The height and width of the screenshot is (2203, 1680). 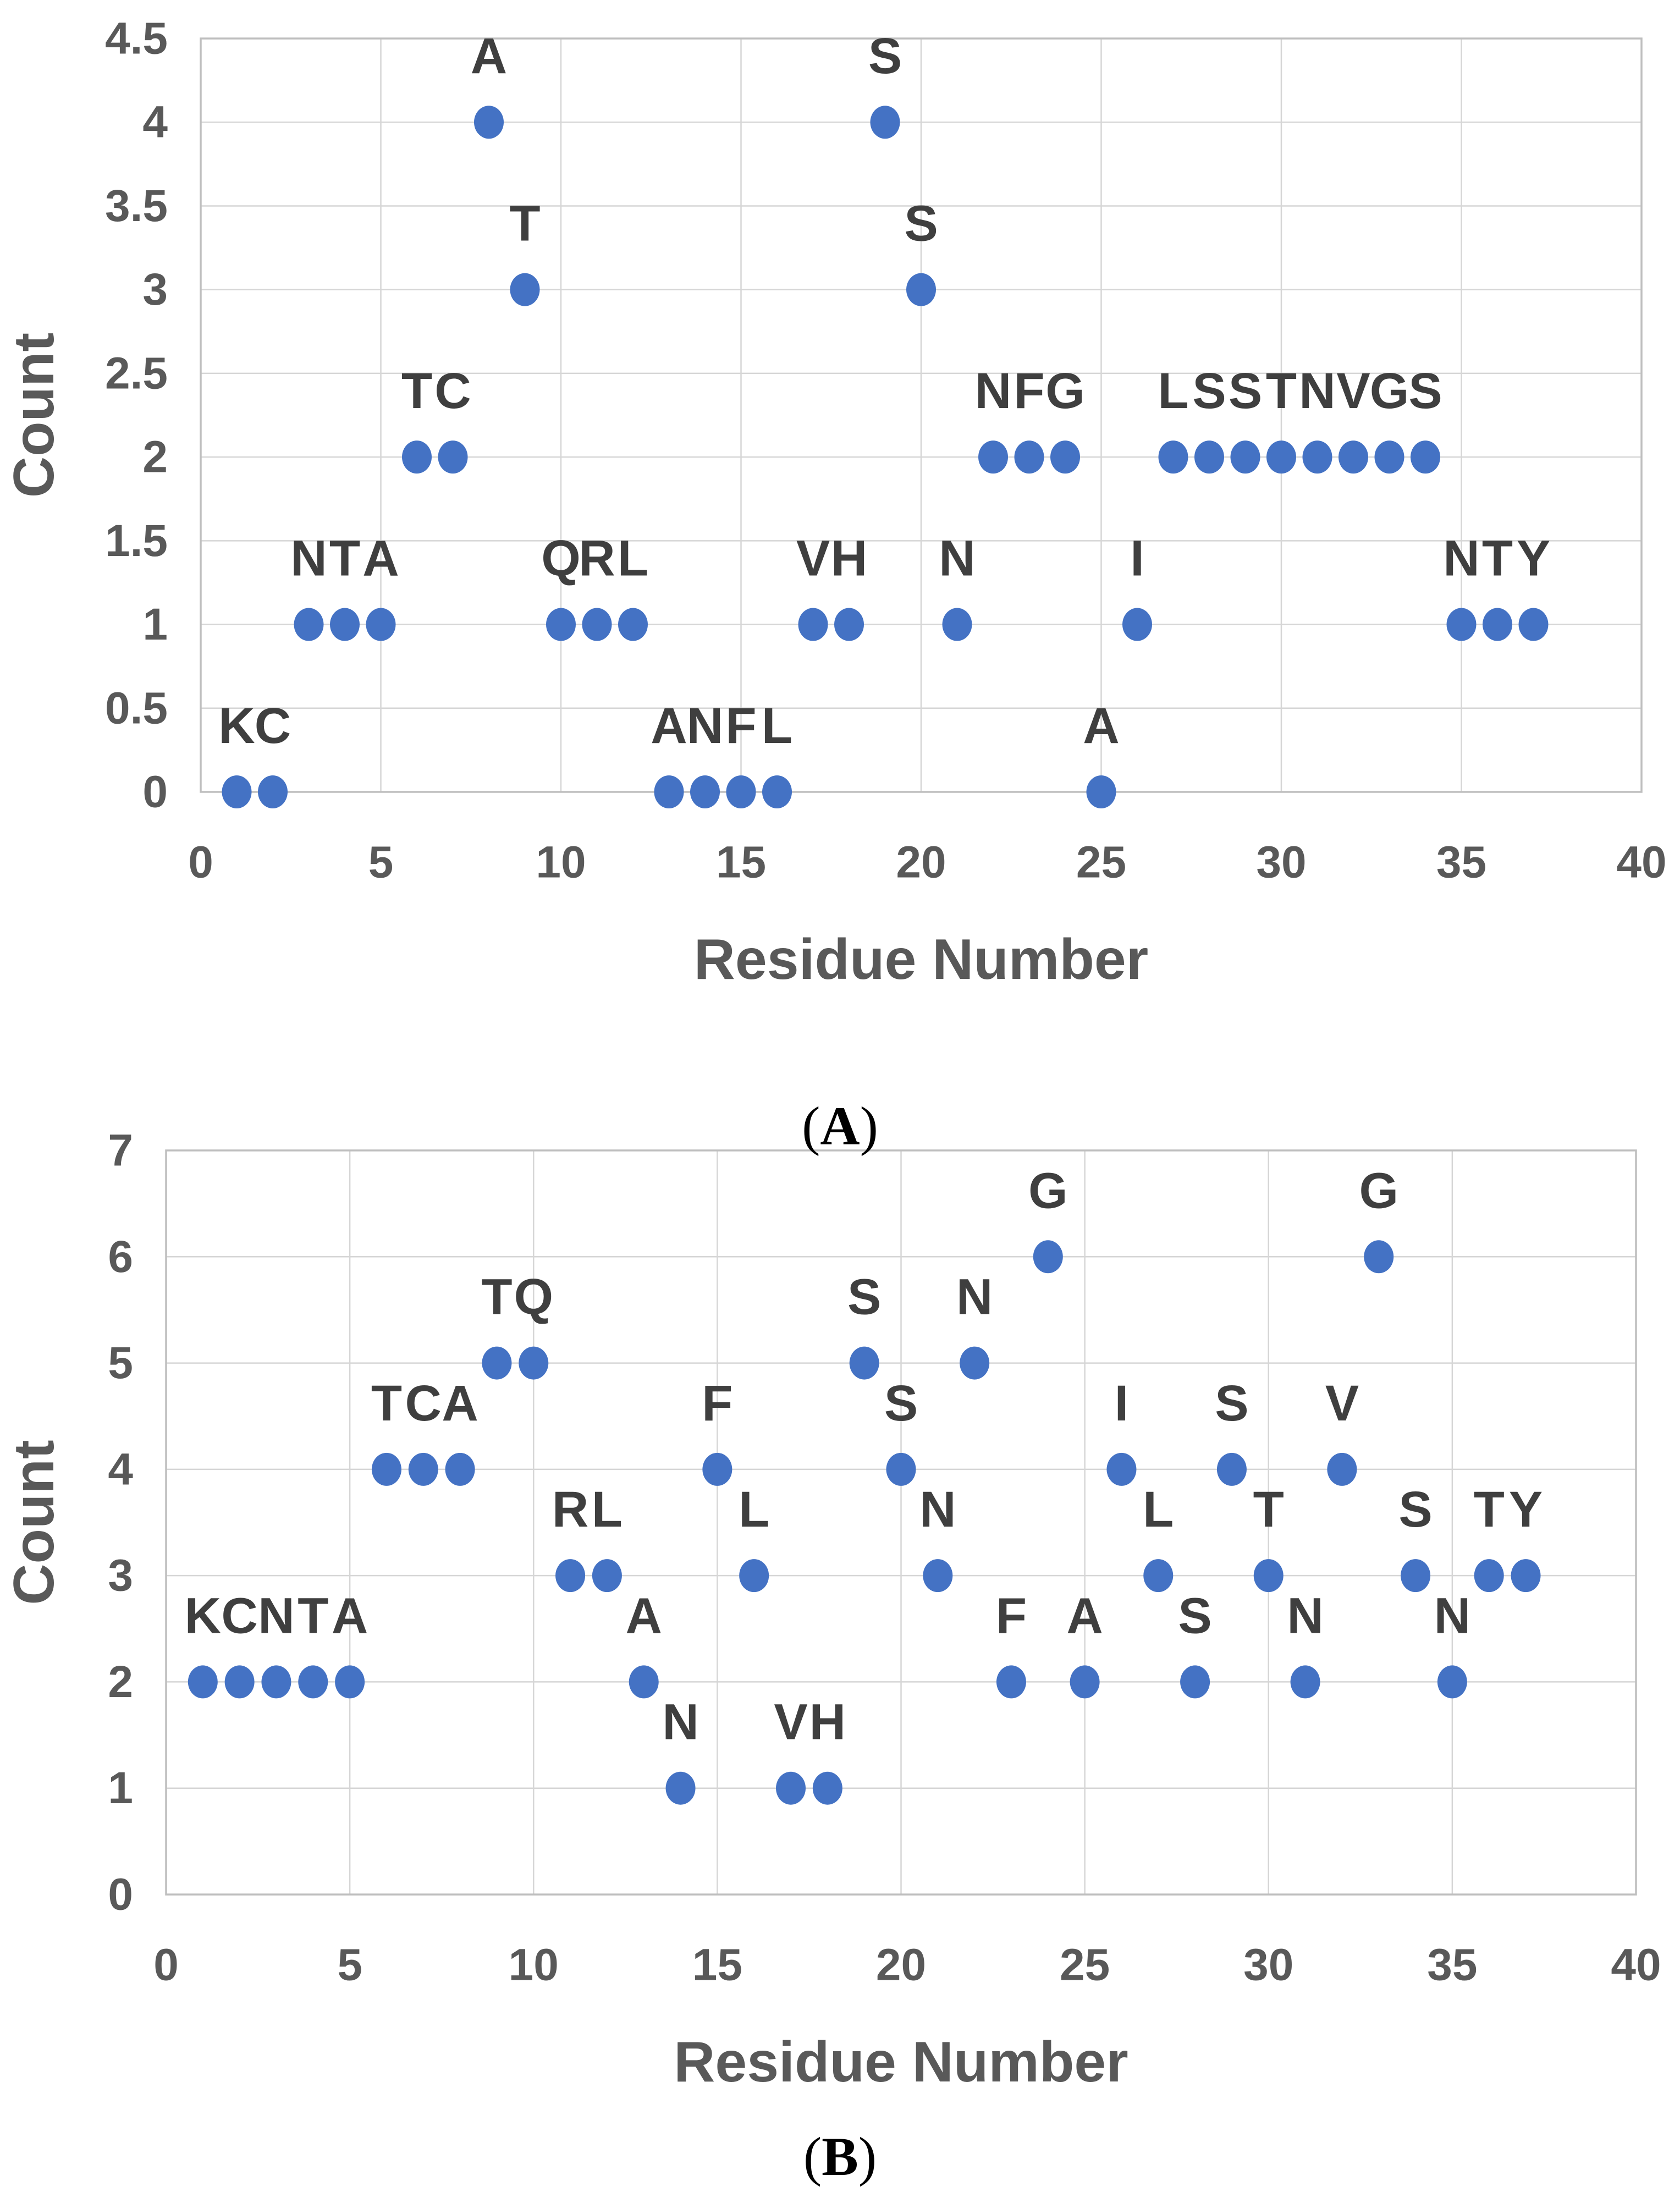 What do you see at coordinates (534, 1965) in the screenshot?
I see `x-tick-label: 10` at bounding box center [534, 1965].